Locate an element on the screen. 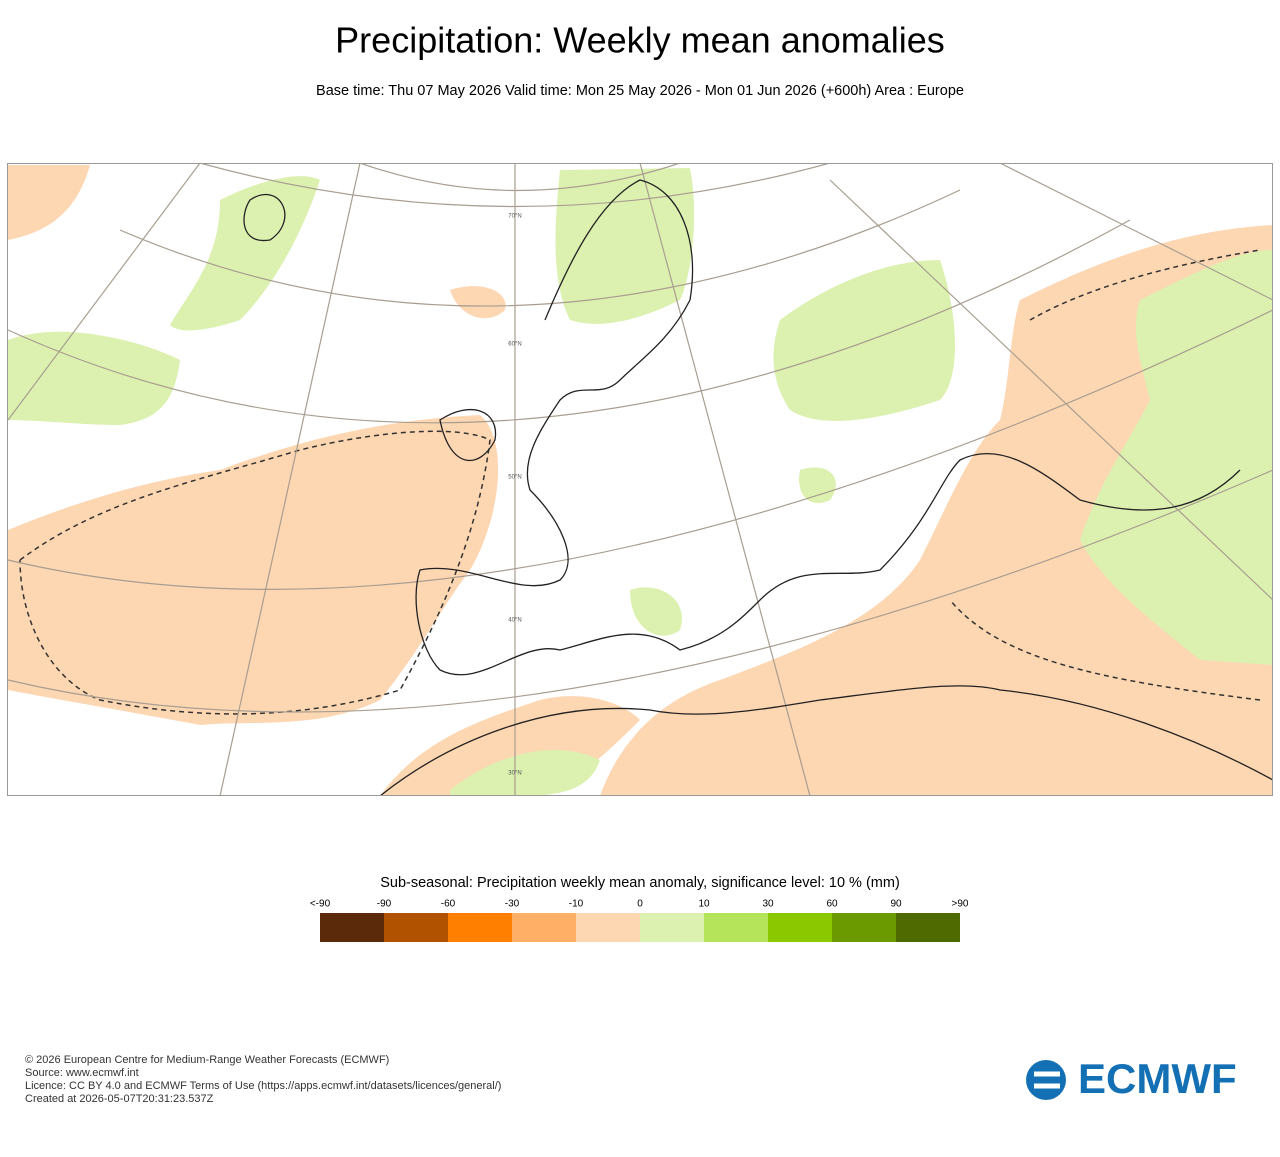 The width and height of the screenshot is (1280, 1157). lat-label: 60°N is located at coordinates (514, 345).